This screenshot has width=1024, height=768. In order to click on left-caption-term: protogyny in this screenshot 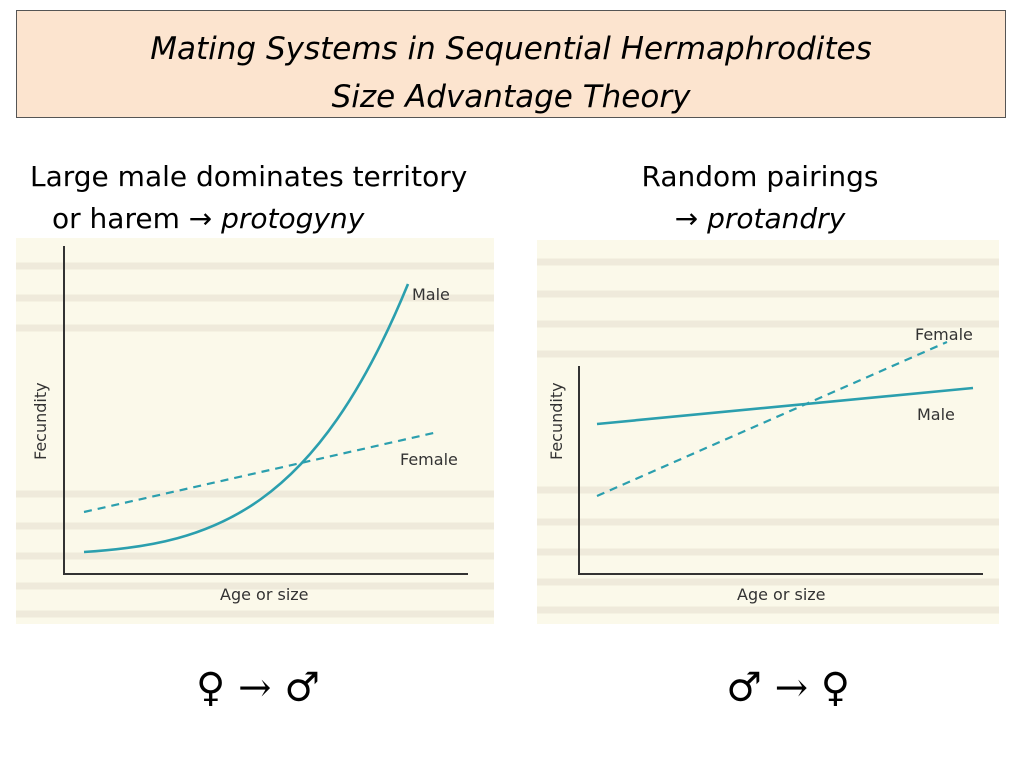, I will do `click(293, 218)`.